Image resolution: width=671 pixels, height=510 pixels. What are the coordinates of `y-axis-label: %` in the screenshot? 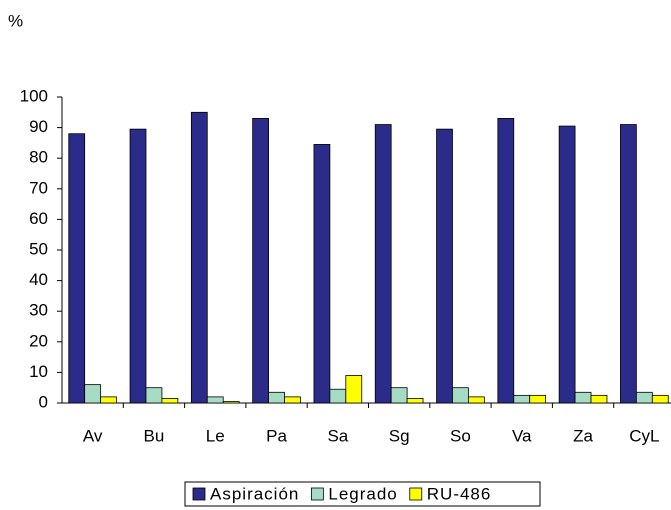 It's located at (15, 20).